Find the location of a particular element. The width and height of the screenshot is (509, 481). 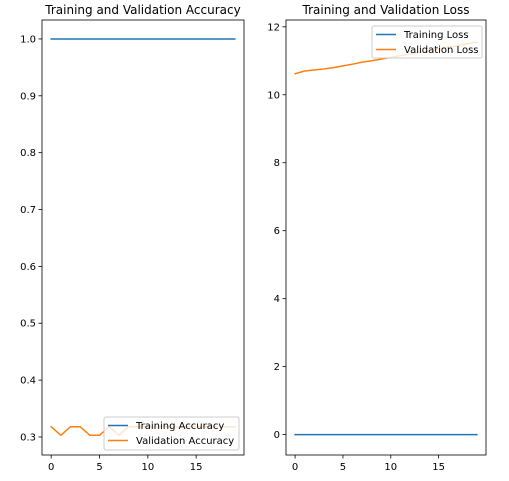

loss-y-tick-label: 8 is located at coordinates (277, 163).